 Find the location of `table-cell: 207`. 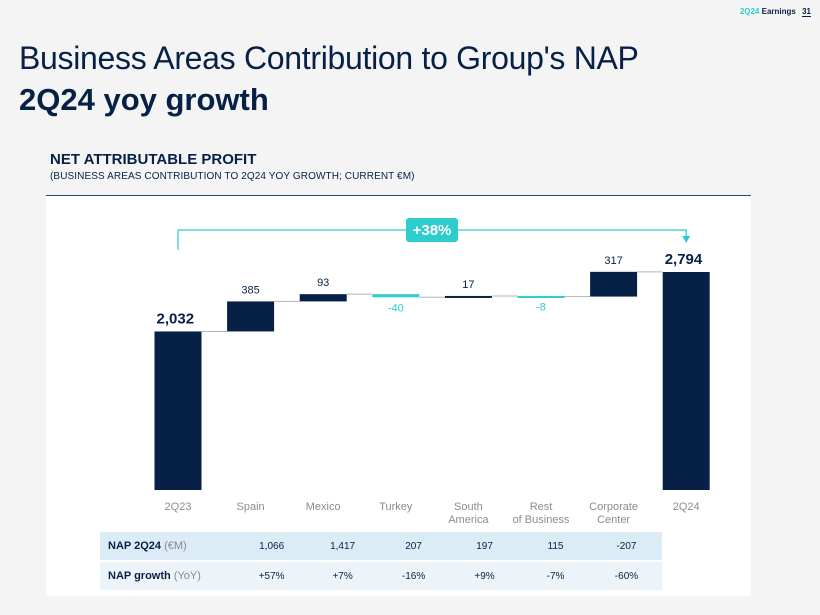

table-cell: 207 is located at coordinates (413, 546).